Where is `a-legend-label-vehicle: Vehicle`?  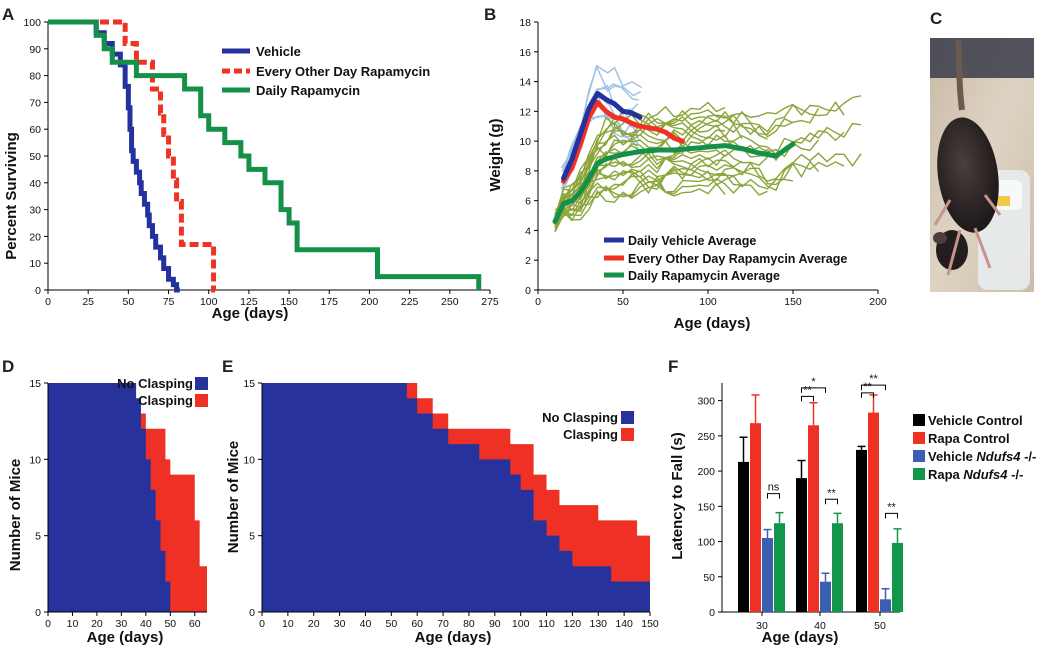
a-legend-label-vehicle: Vehicle is located at coordinates (278, 51).